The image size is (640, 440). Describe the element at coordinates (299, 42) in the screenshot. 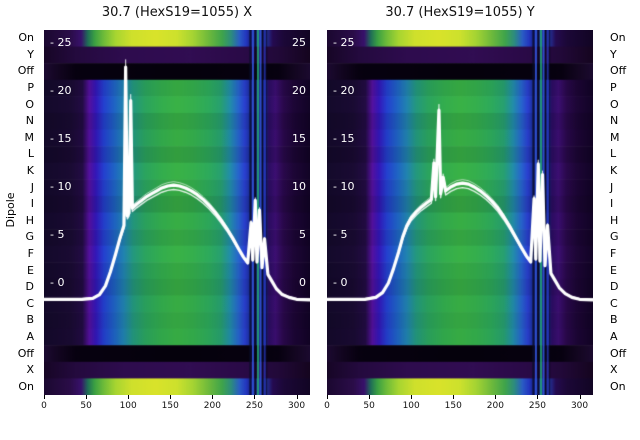

I see `inner-tick-label-right: 25` at that location.